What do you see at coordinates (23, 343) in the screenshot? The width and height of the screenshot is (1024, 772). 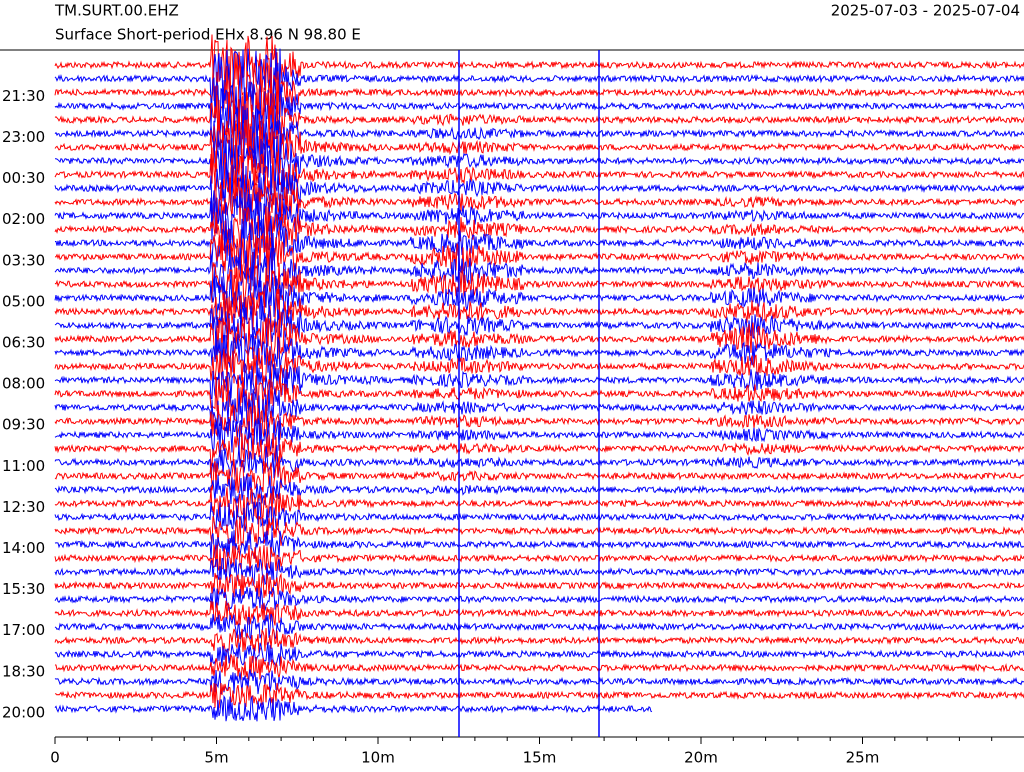 I see `row-label: 06:30` at bounding box center [23, 343].